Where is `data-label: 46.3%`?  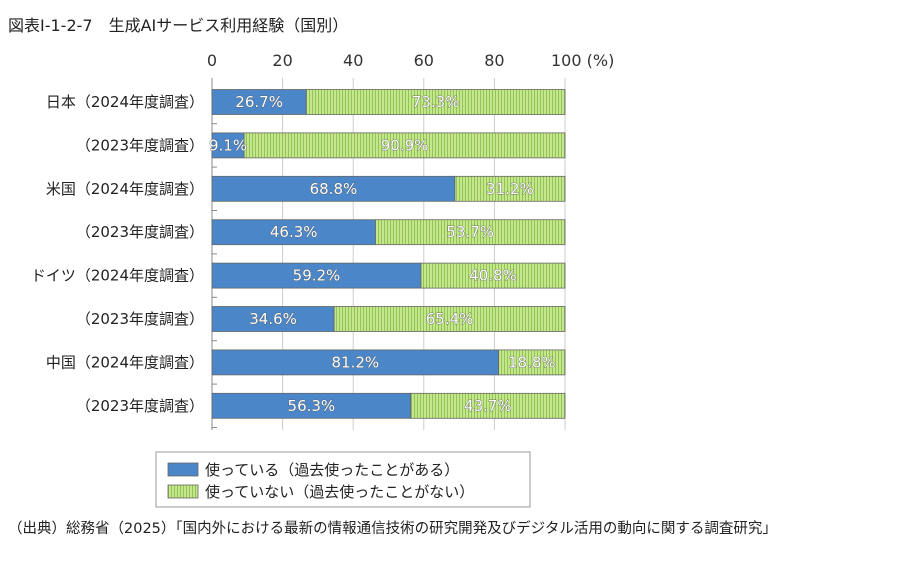
data-label: 46.3% is located at coordinates (294, 232).